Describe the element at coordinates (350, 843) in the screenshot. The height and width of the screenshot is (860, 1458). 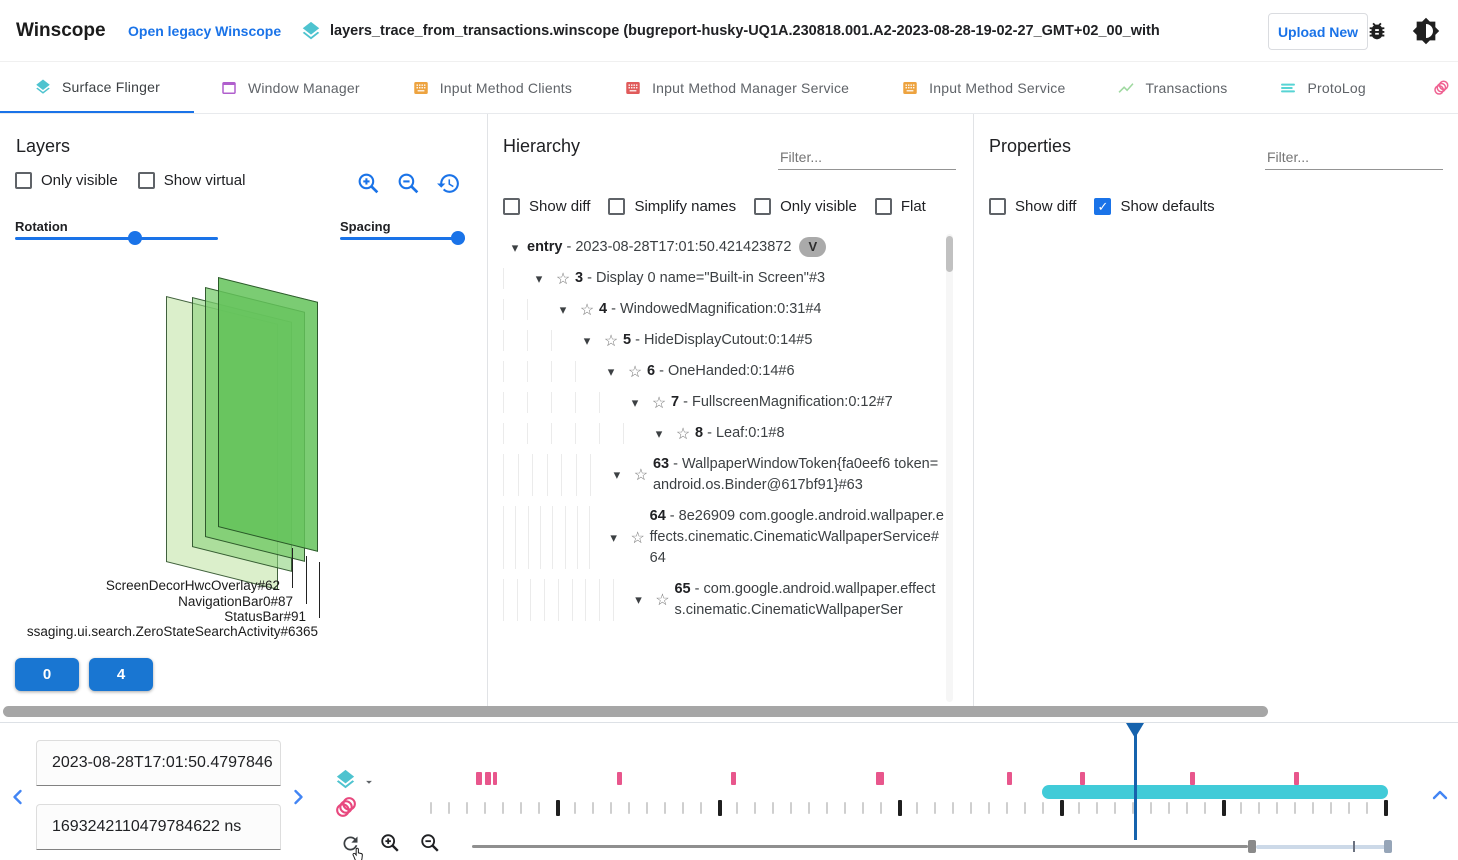
I see `timeline-reset-zoom-button` at that location.